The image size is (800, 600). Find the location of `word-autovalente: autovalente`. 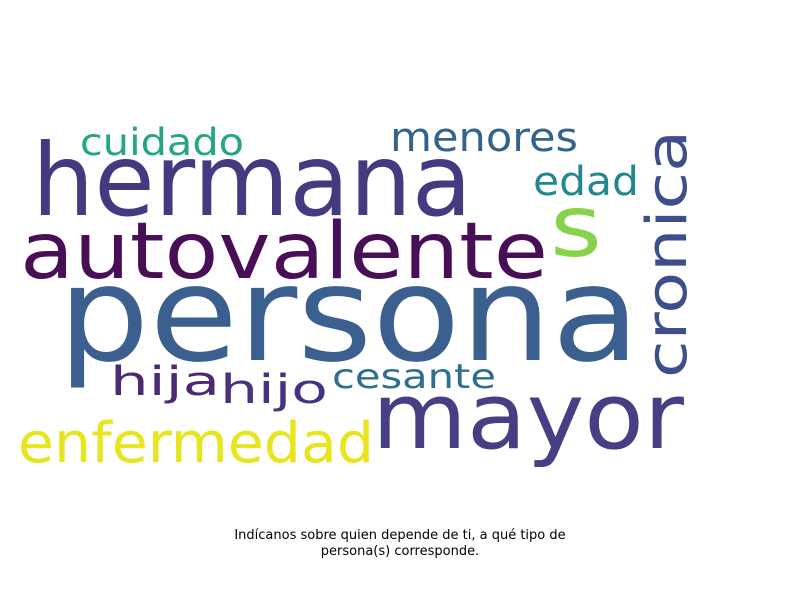

word-autovalente: autovalente is located at coordinates (284, 252).